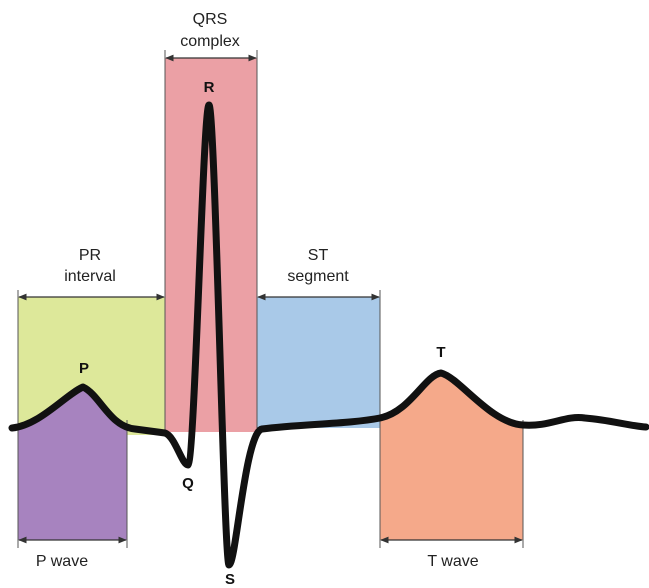 The height and width of the screenshot is (588, 649). Describe the element at coordinates (210, 41) in the screenshot. I see `qrs-label: complex` at that location.